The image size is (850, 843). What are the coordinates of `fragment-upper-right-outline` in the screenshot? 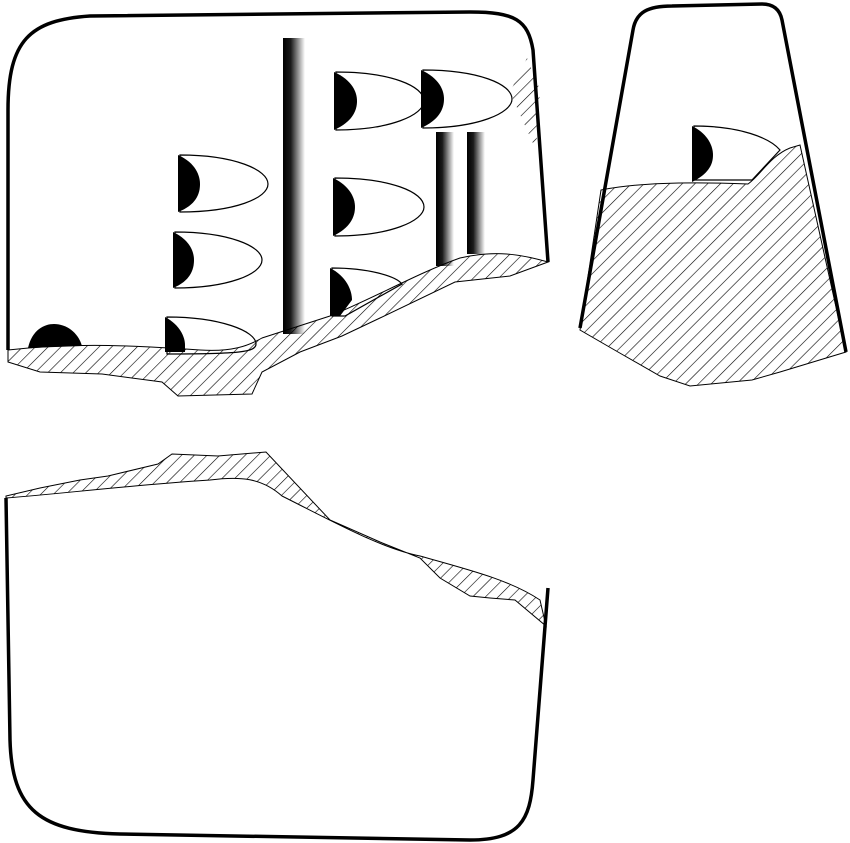 It's located at (713, 177).